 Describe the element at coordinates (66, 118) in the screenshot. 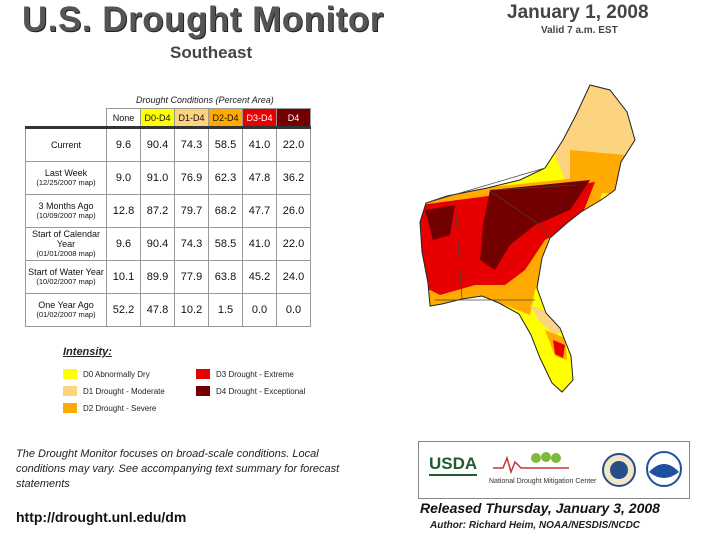

I see `table-corner` at that location.